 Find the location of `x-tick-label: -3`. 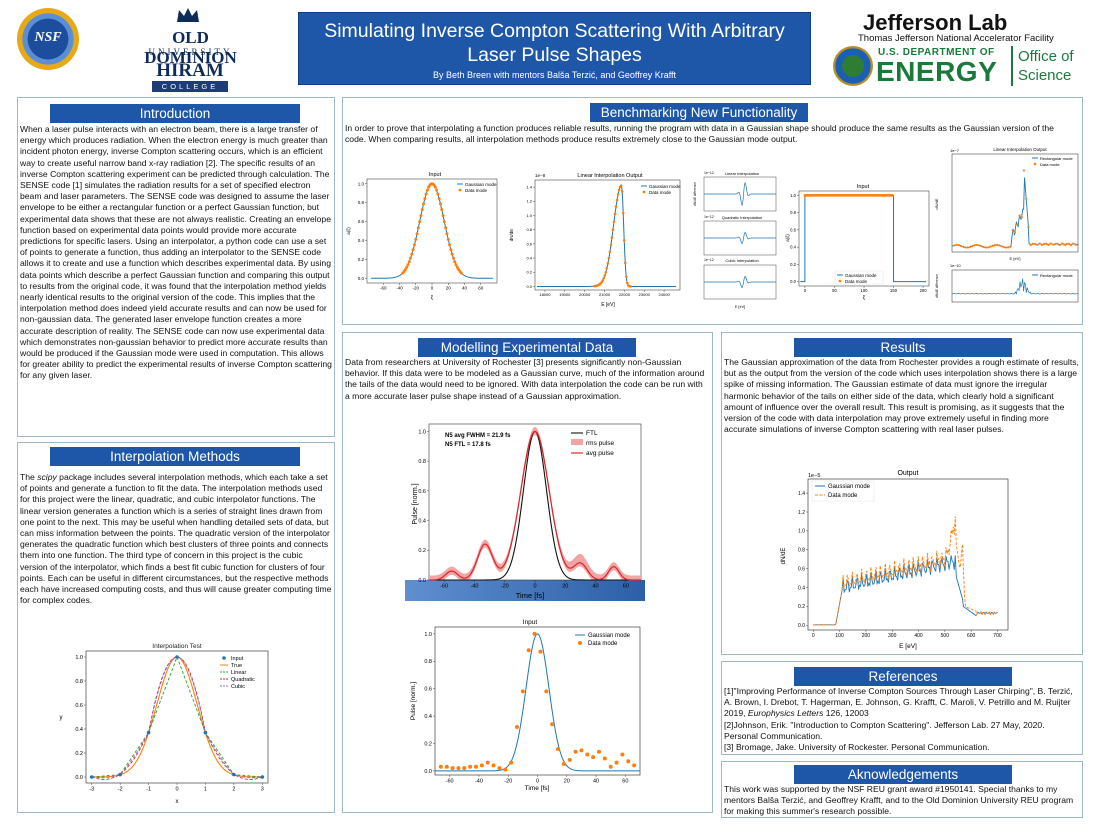

x-tick-label: -3 is located at coordinates (91, 790).